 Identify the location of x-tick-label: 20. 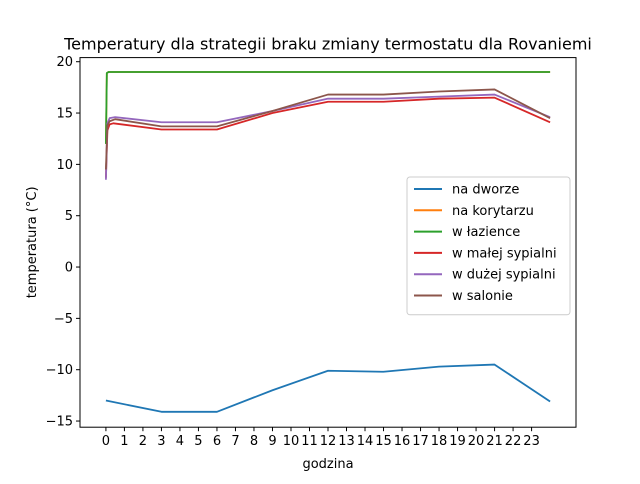
(476, 441).